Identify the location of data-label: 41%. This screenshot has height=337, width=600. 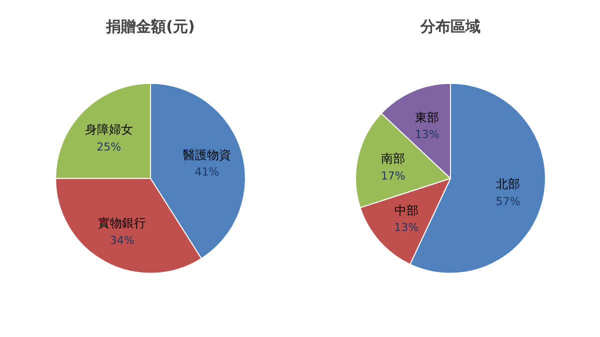
(207, 172).